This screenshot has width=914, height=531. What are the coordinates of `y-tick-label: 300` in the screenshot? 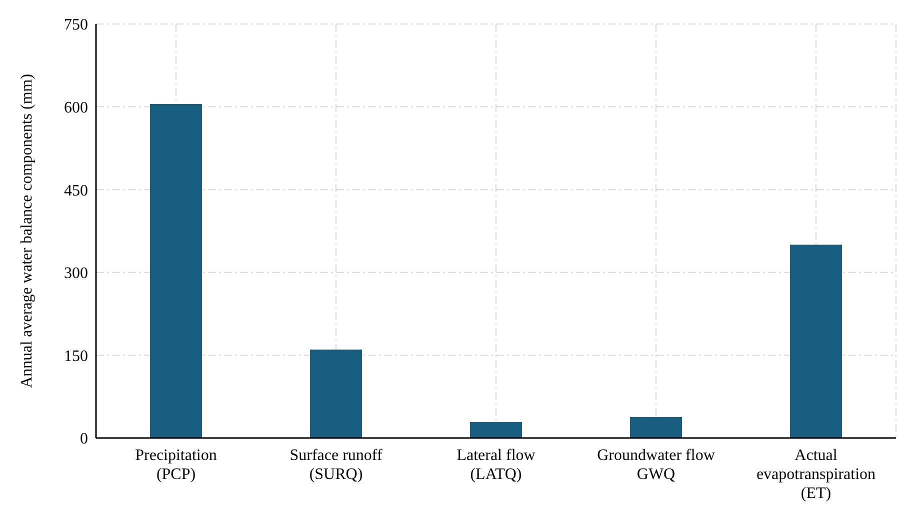 It's located at (76, 273).